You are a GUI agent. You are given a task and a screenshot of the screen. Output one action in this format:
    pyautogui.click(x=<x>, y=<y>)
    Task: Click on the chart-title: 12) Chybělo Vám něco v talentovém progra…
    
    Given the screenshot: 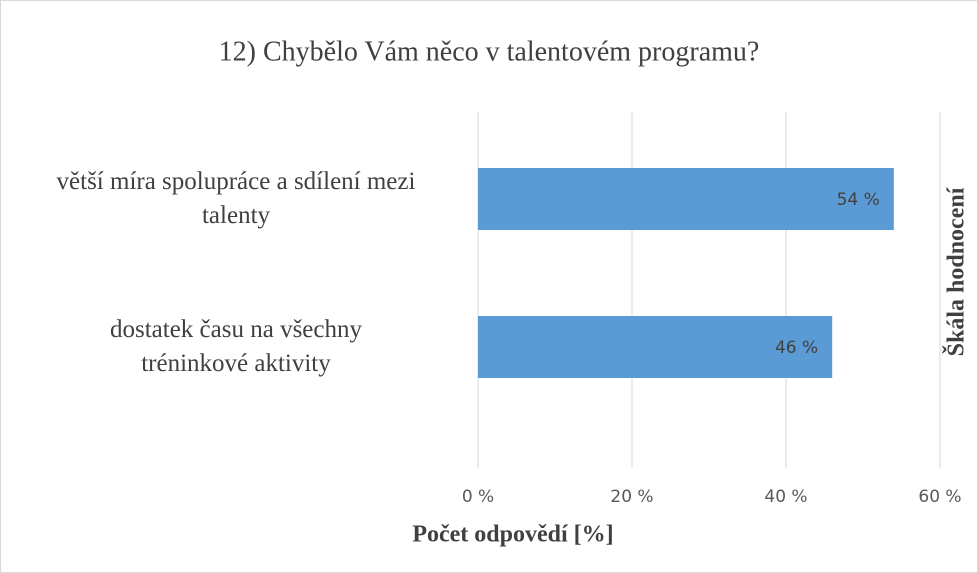 What is the action you would take?
    pyautogui.click(x=489, y=51)
    